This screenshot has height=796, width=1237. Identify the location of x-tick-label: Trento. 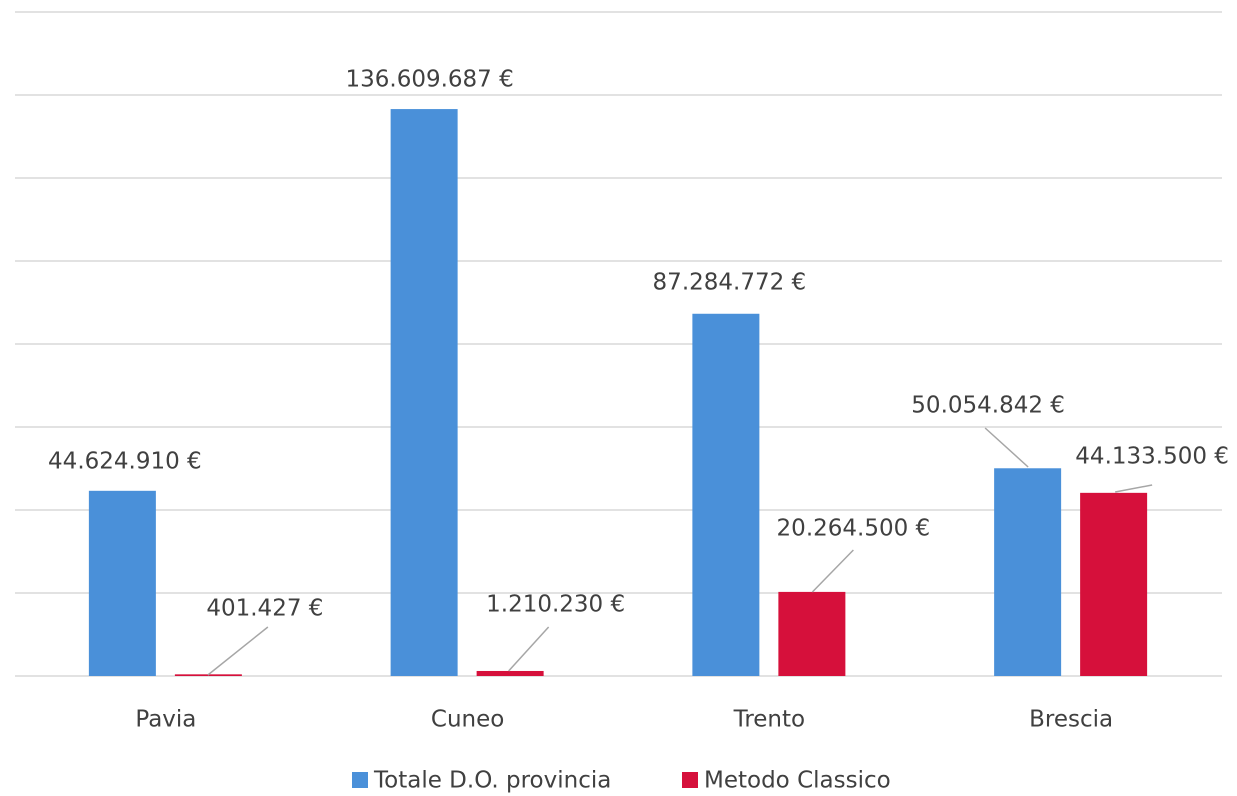
(769, 720).